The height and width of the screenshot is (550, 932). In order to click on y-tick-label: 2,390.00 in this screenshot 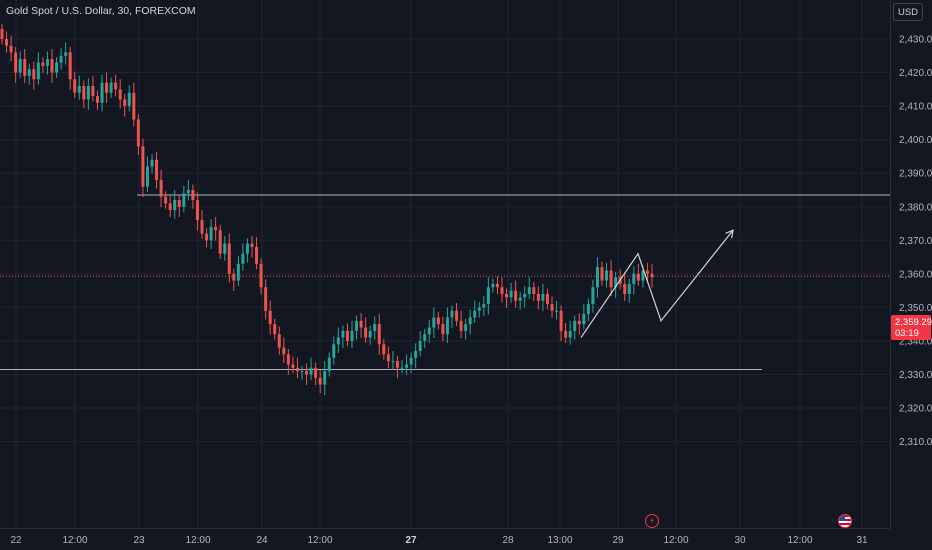, I will do `click(915, 174)`.